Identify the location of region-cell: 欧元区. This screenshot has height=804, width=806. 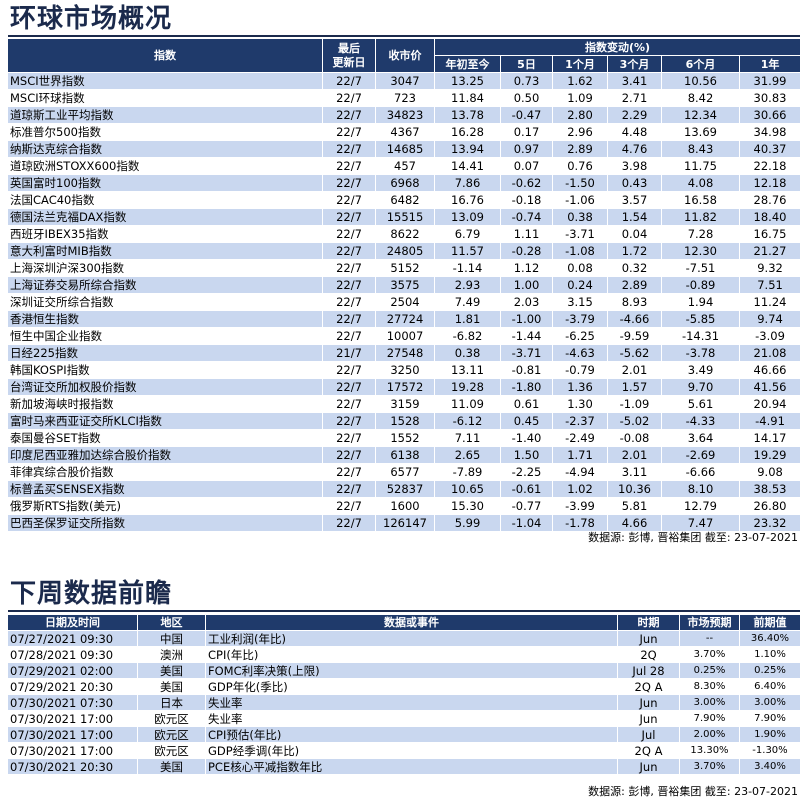
(171, 750).